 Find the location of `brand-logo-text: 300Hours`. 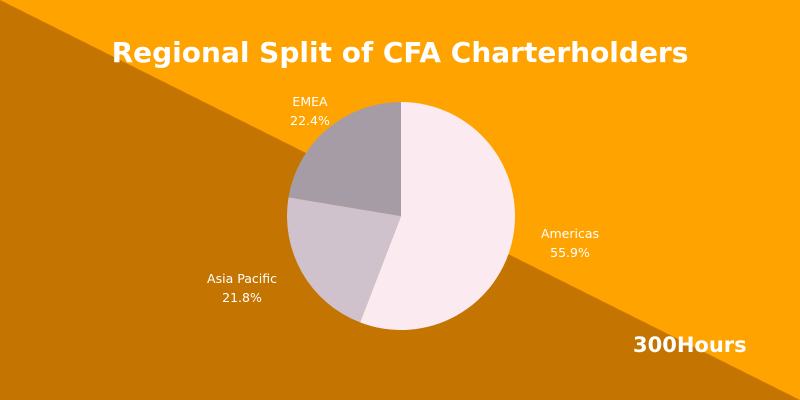

brand-logo-text: 300Hours is located at coordinates (690, 345).